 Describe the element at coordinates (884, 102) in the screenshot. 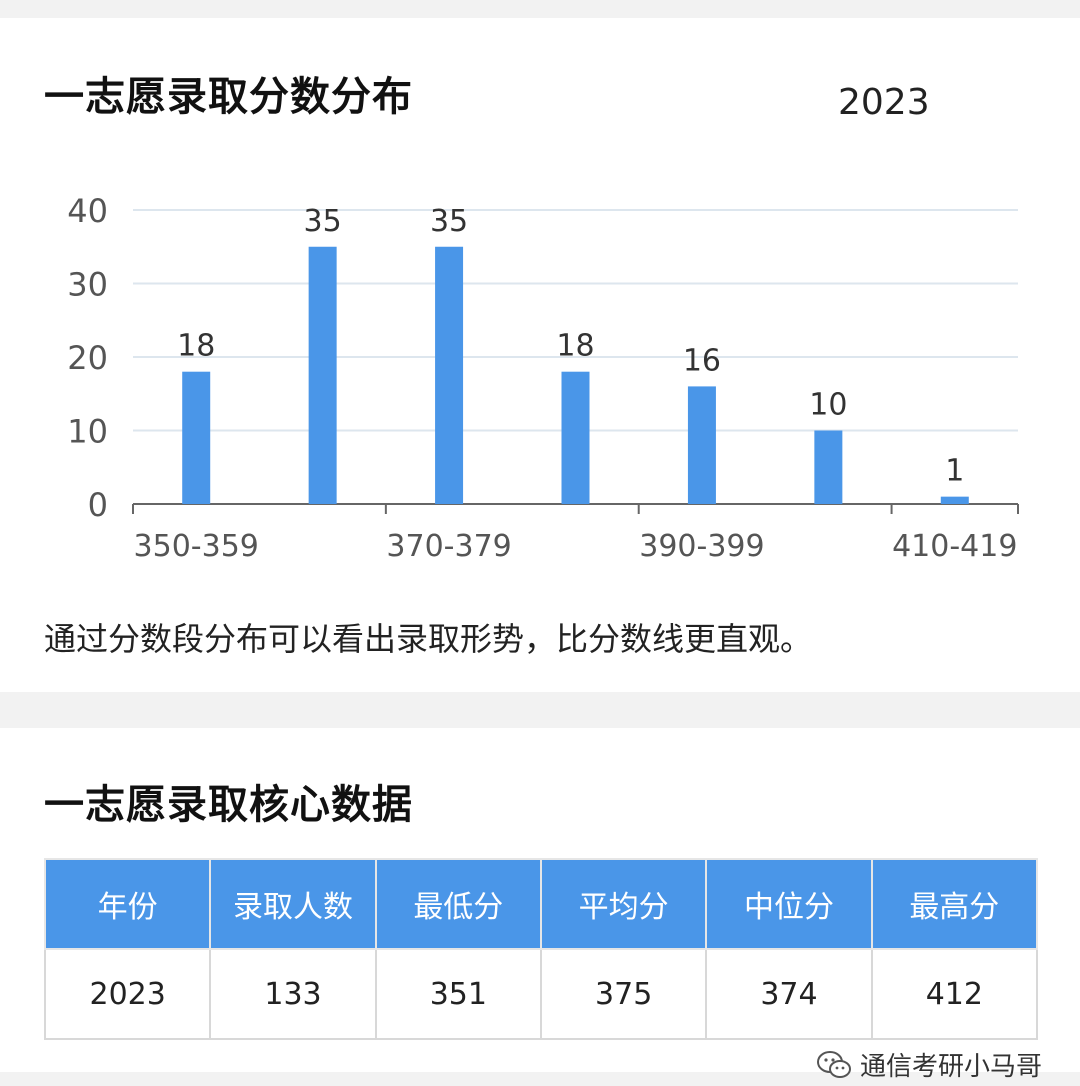

I see `year-label: 2023` at that location.